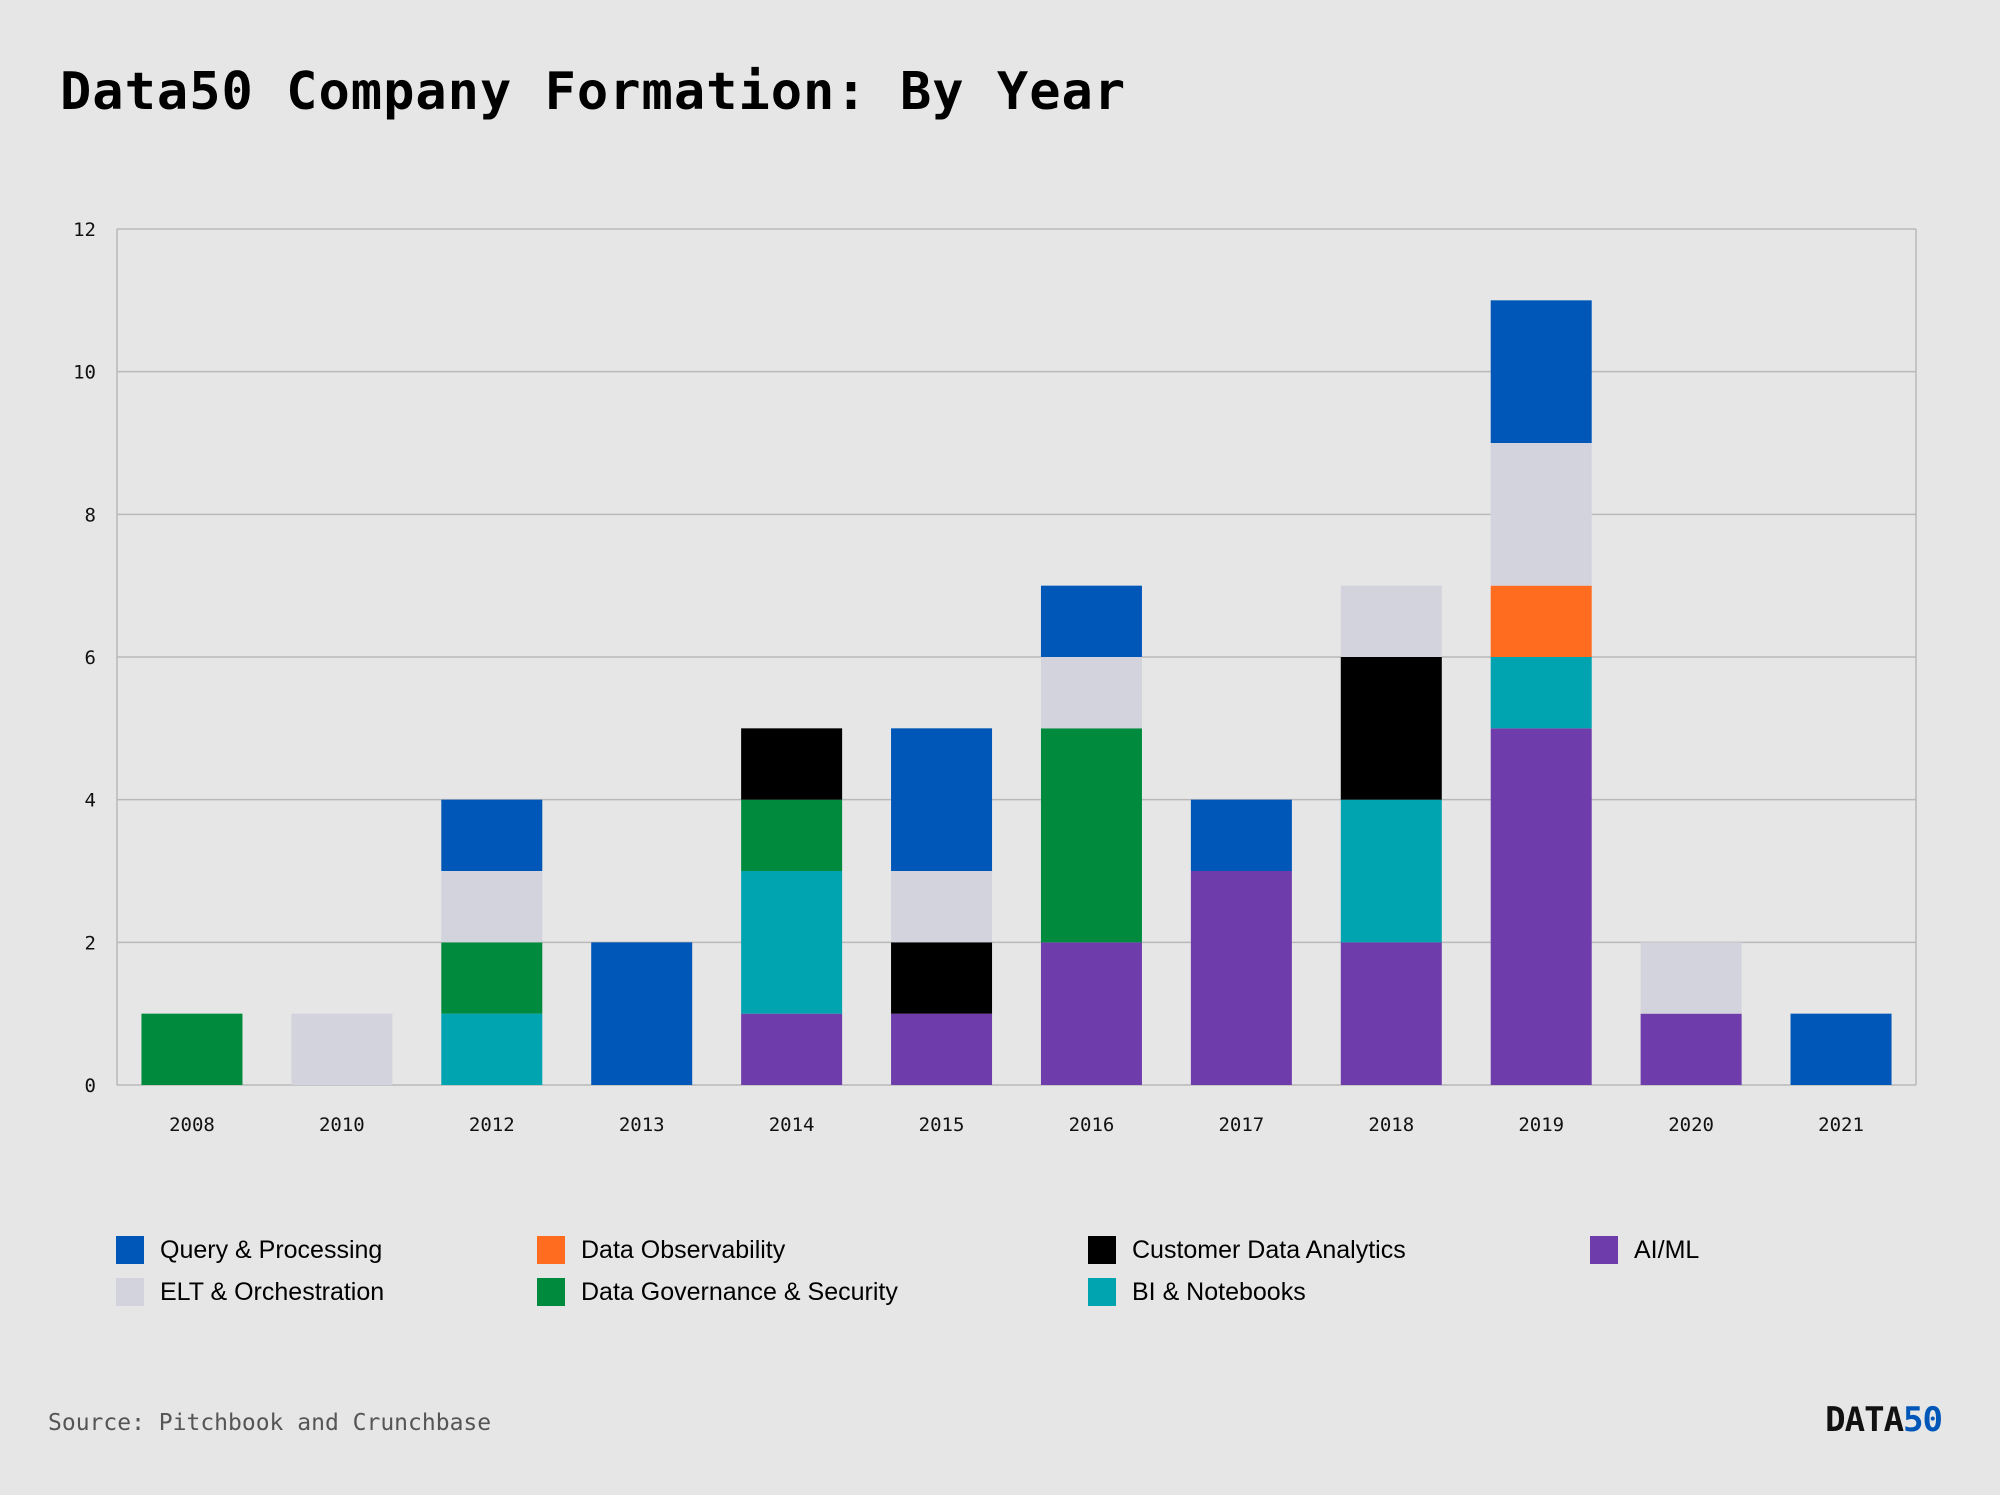 This screenshot has width=2000, height=1495. I want to click on legend-label: Customer Data Analytics, so click(1269, 1249).